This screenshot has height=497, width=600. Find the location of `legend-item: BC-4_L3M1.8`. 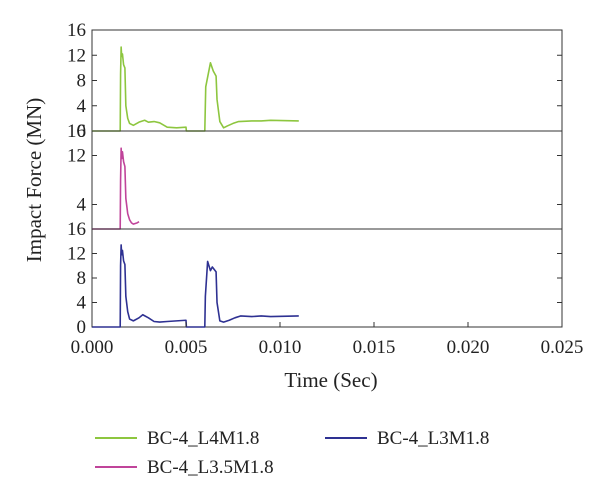

legend-item: BC-4_L3M1.8 is located at coordinates (407, 438).